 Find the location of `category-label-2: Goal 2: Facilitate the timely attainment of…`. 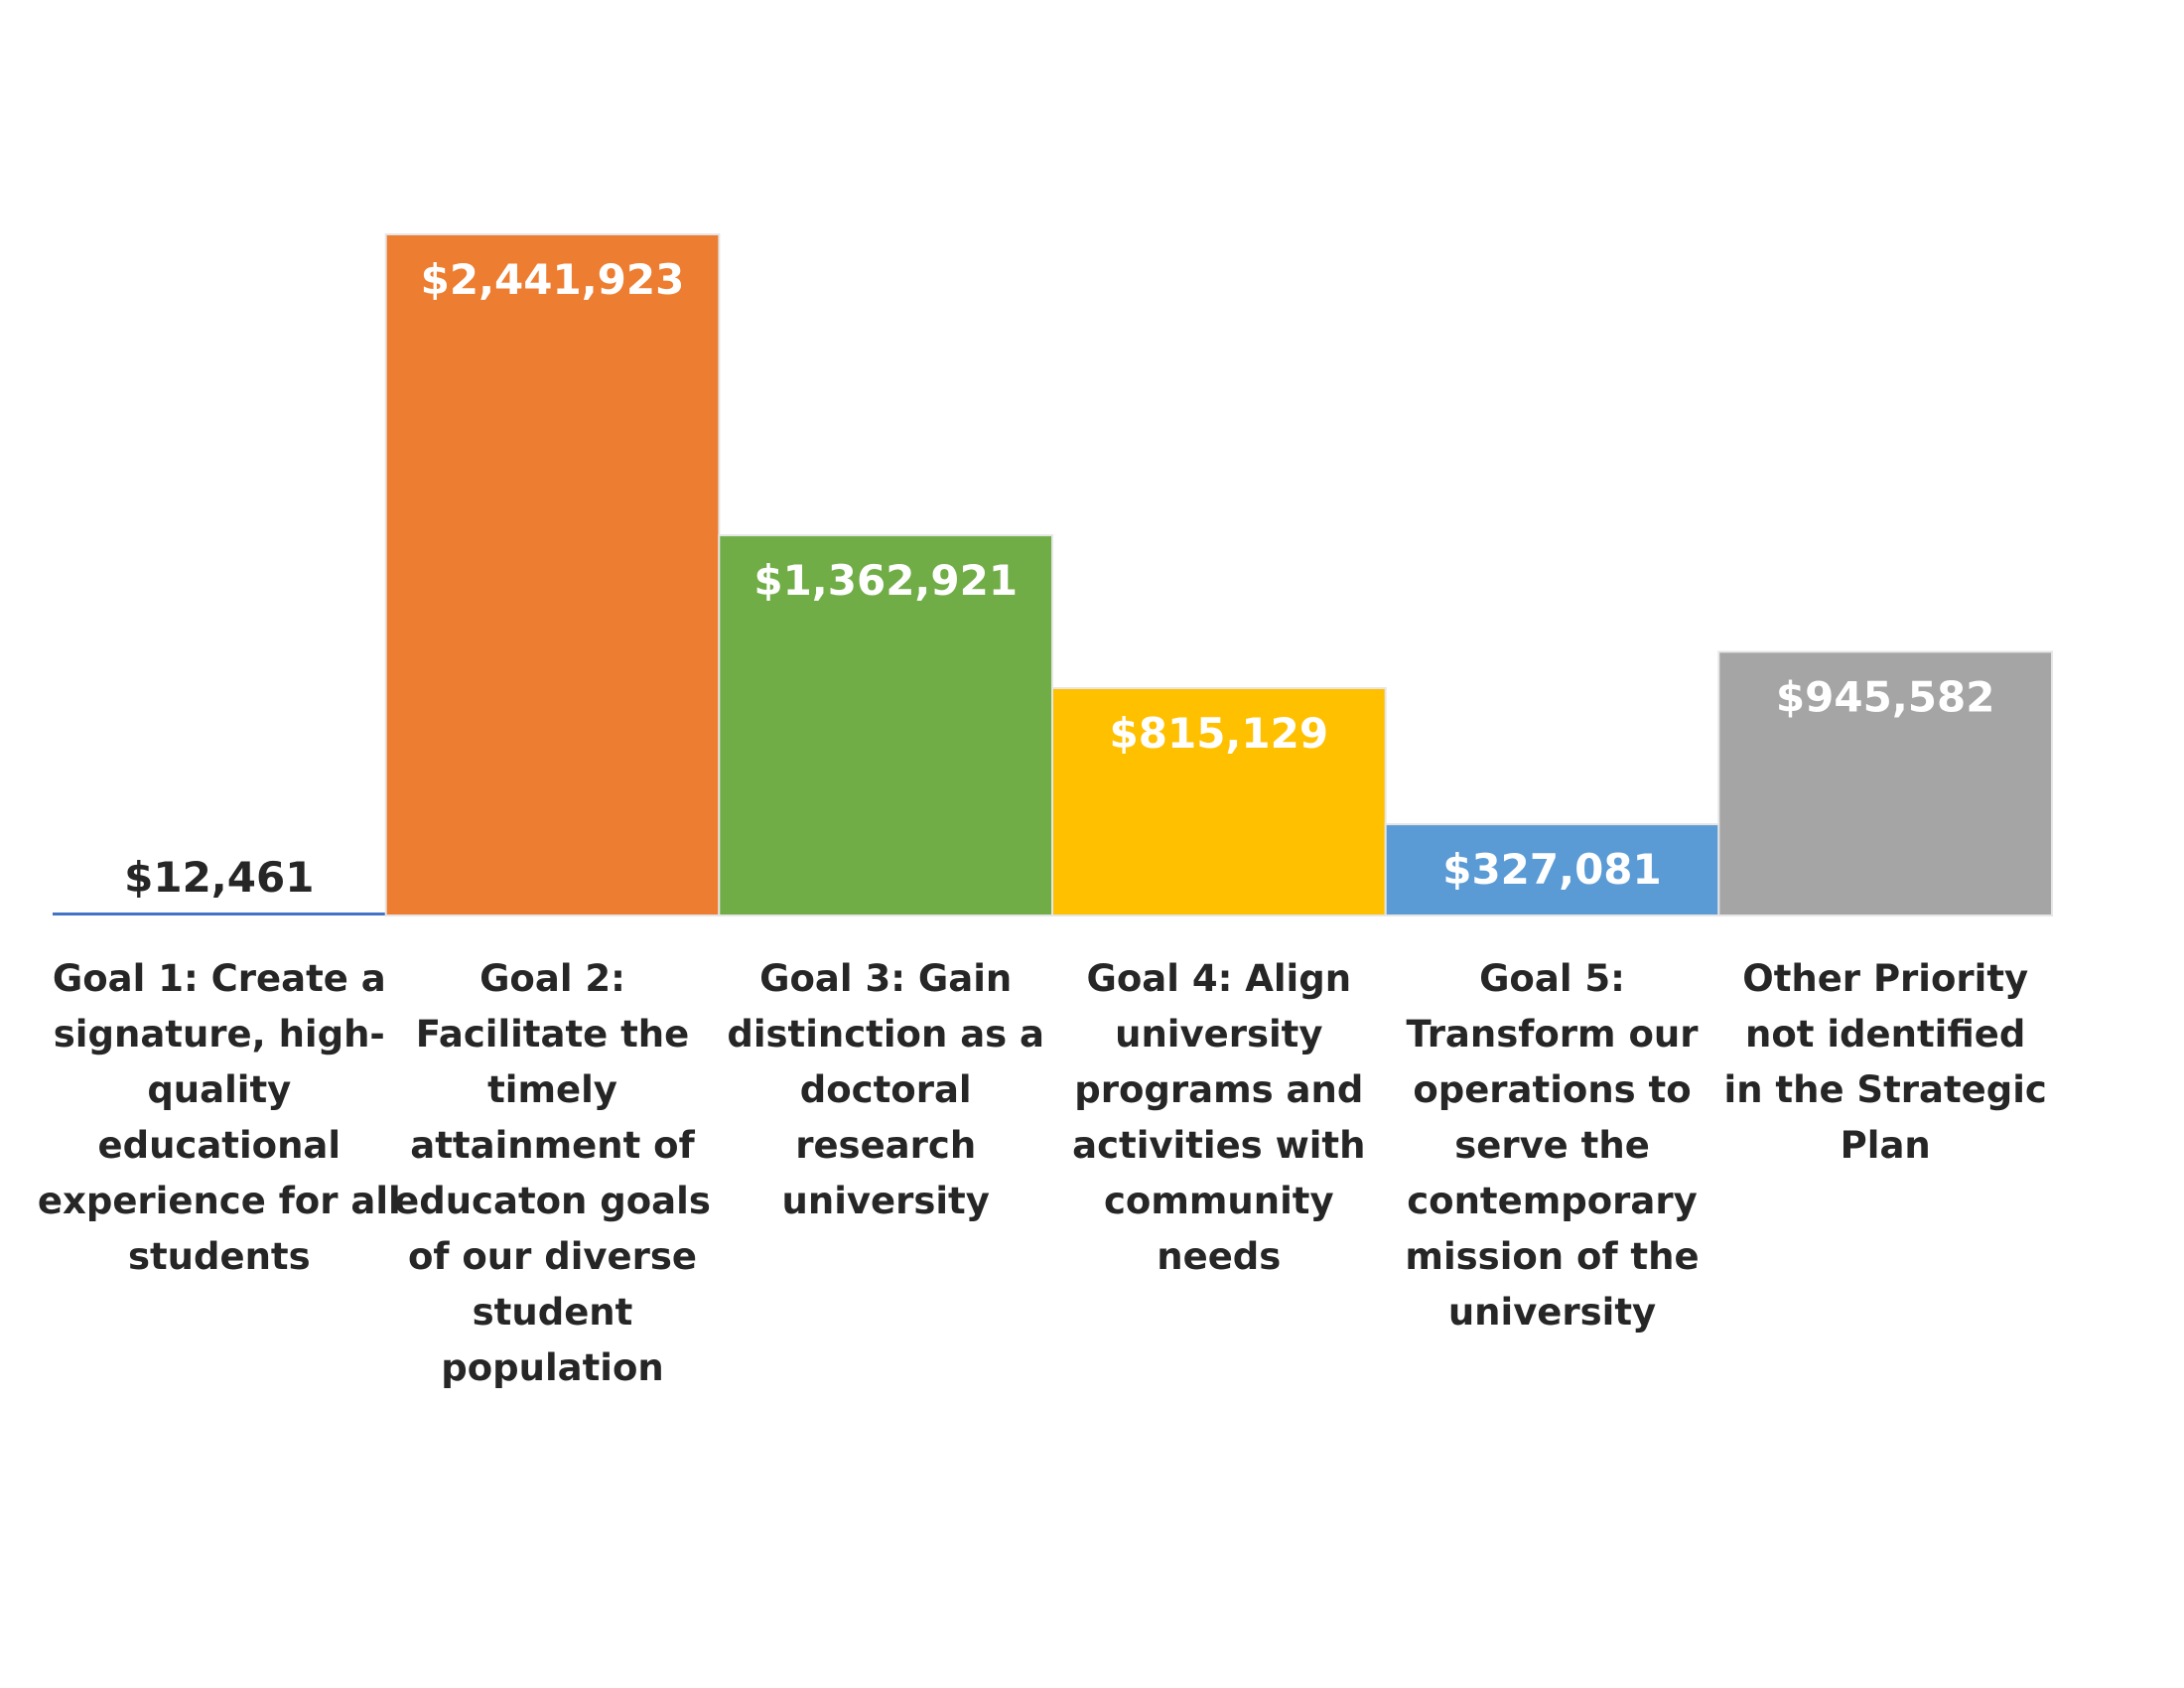

category-label-2: Goal 2: Facilitate the timely attainment of… is located at coordinates (552, 1173).